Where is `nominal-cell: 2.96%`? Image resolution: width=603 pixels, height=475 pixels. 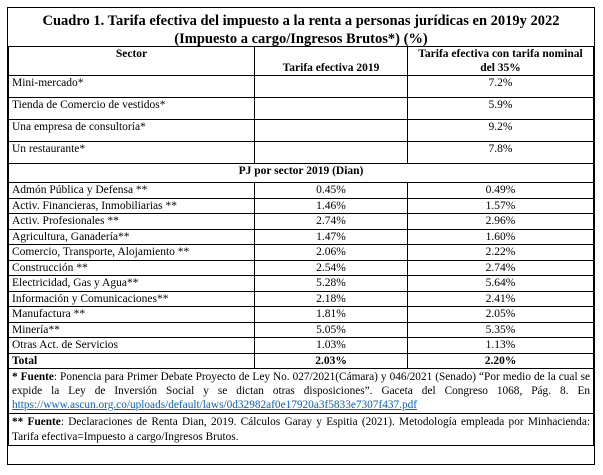 nominal-cell: 2.96% is located at coordinates (500, 221).